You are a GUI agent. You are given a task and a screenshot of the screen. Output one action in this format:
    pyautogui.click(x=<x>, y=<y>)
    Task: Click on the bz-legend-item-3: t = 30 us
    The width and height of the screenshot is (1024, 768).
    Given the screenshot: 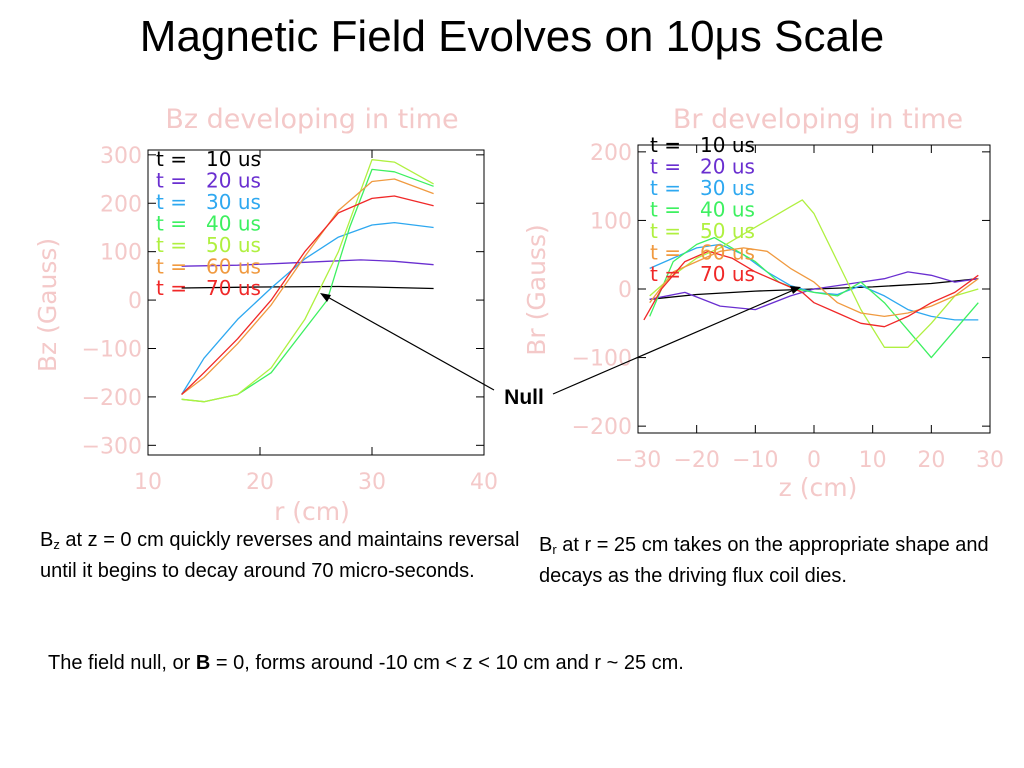 What is the action you would take?
    pyautogui.click(x=208, y=202)
    